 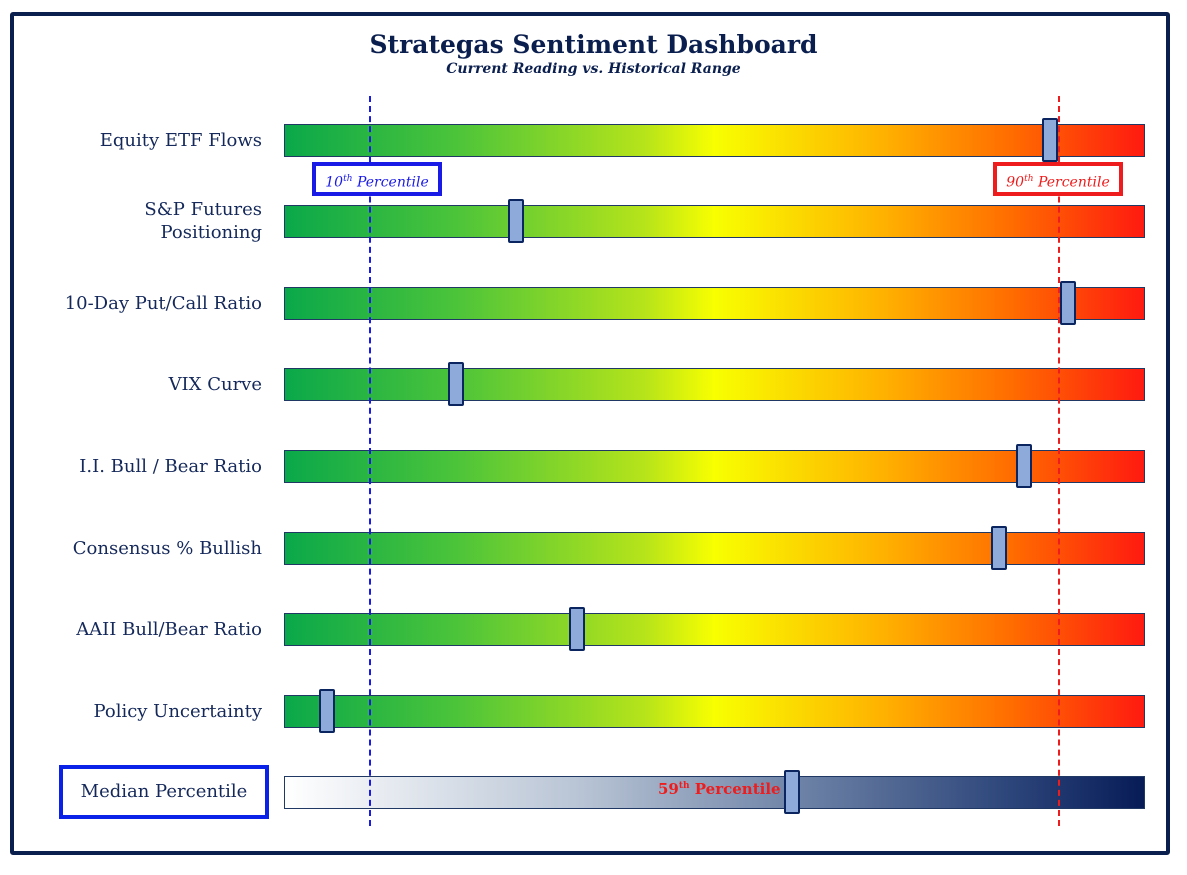 What do you see at coordinates (211, 232) in the screenshot?
I see `label-line: Positioning` at bounding box center [211, 232].